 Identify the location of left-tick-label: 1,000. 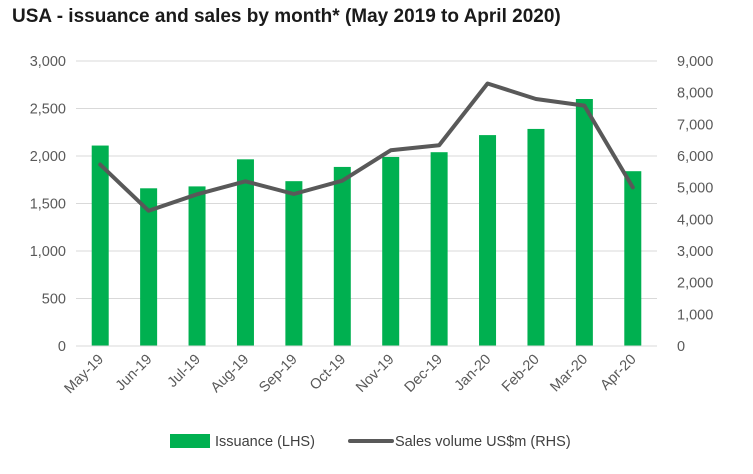
(48, 252).